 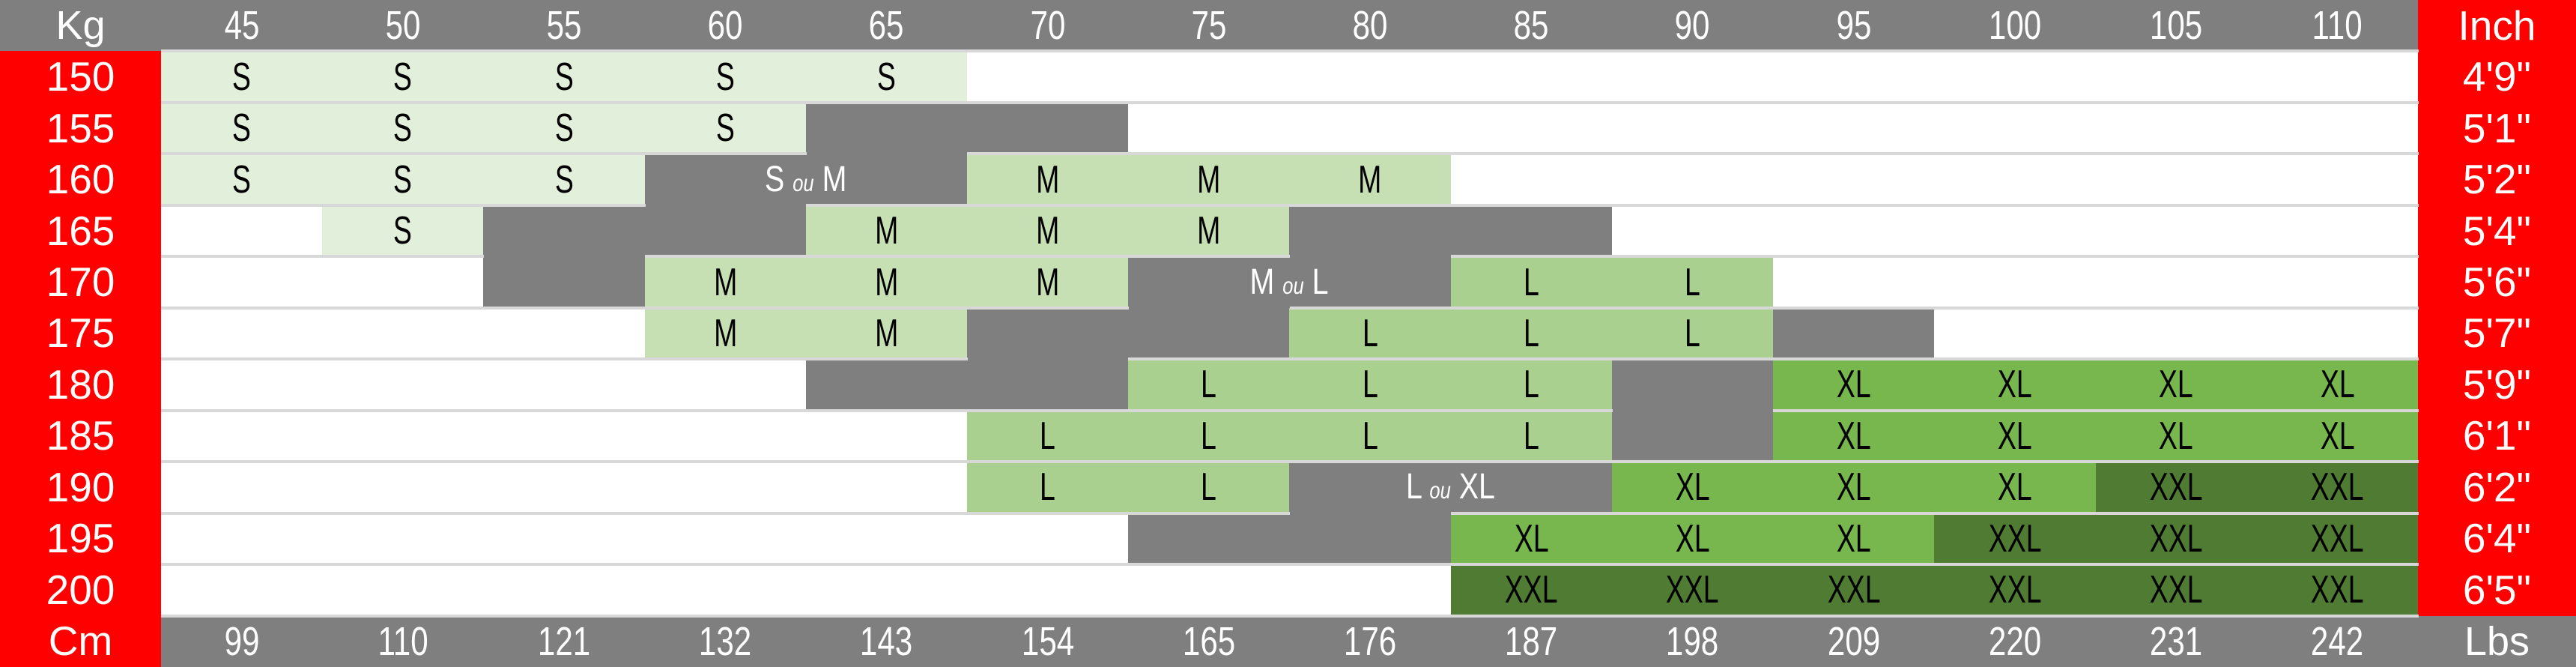 I want to click on cell-text: 5'2", so click(x=2497, y=179).